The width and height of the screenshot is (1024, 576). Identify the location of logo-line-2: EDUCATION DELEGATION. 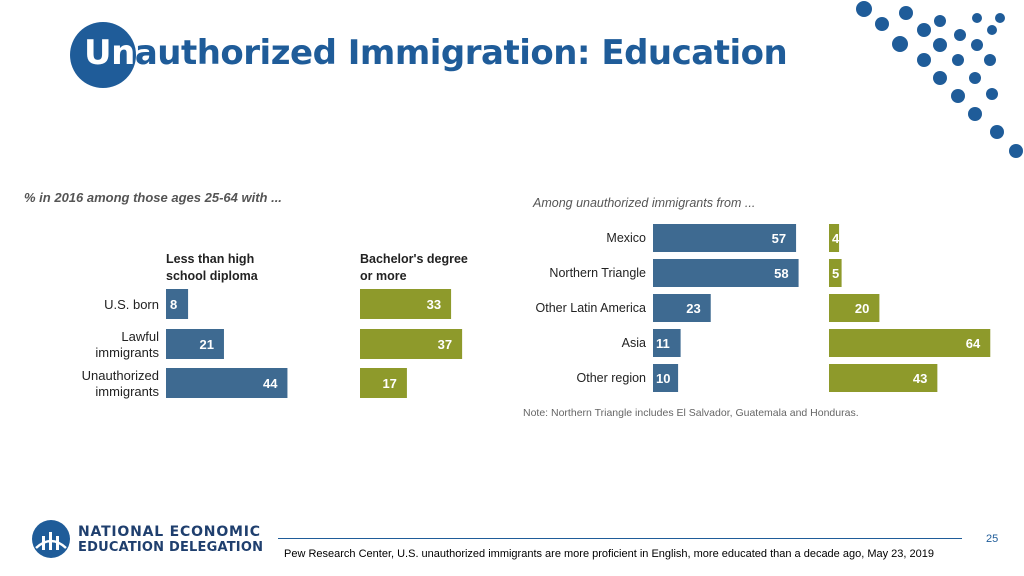
(171, 547).